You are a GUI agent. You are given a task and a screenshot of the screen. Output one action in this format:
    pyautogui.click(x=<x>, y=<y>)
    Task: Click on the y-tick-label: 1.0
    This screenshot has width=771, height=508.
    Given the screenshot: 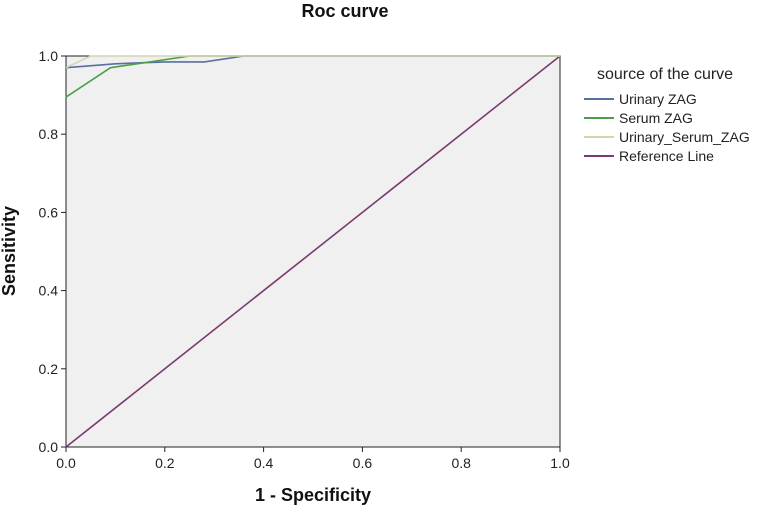 What is the action you would take?
    pyautogui.click(x=49, y=56)
    